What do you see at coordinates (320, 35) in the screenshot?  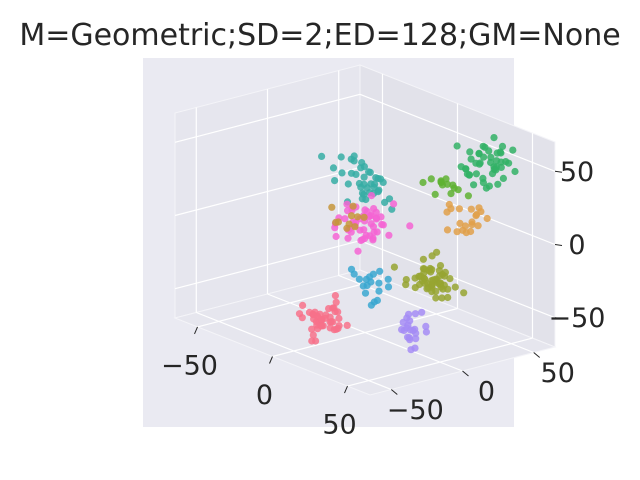 I see `chart-title: M=Geometric;SD=2;ED=128;GM=None` at bounding box center [320, 35].